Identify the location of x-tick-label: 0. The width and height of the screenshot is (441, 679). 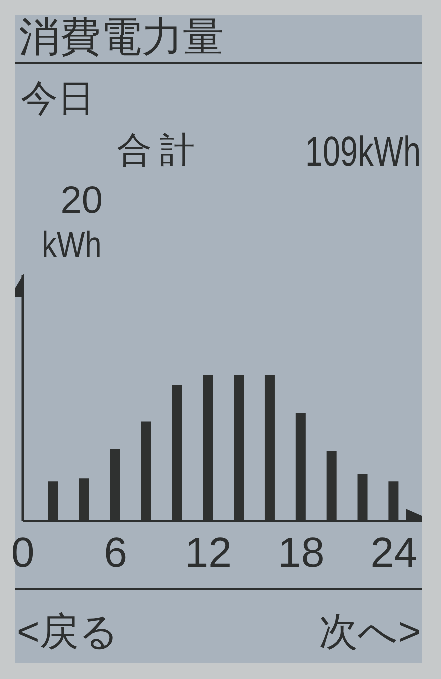
(23, 552).